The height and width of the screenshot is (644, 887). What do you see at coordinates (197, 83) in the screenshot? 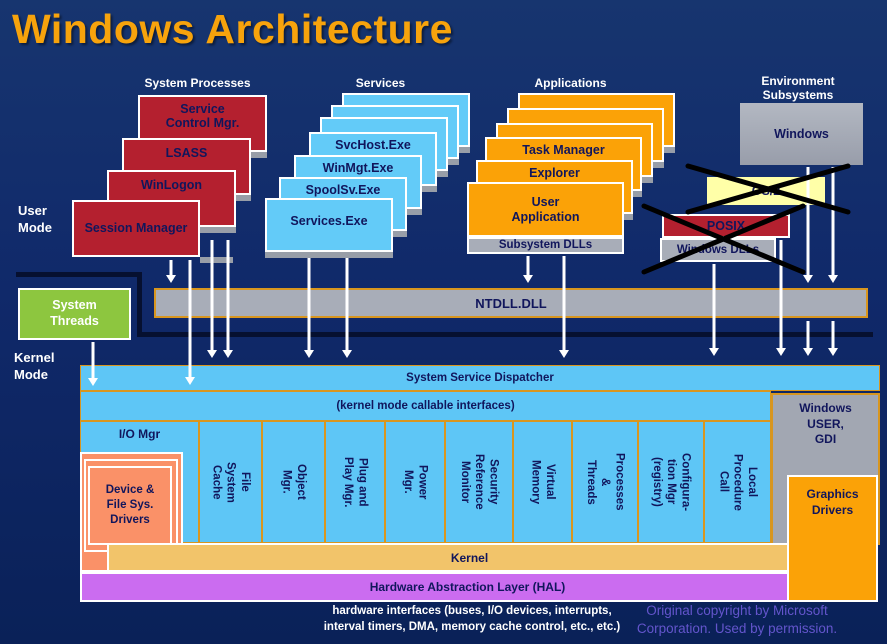
I see `header-system-processes: System Processes` at bounding box center [197, 83].